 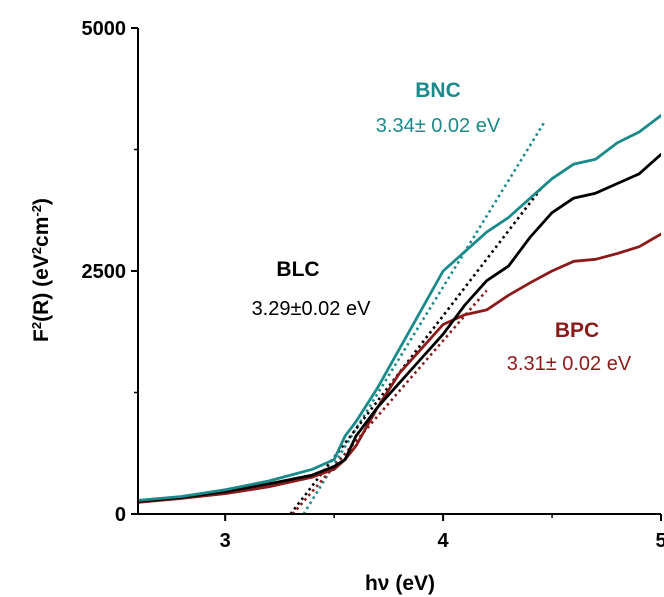 I want to click on y-axis-title: F2(R) (eV2cm-2), so click(x=41, y=270).